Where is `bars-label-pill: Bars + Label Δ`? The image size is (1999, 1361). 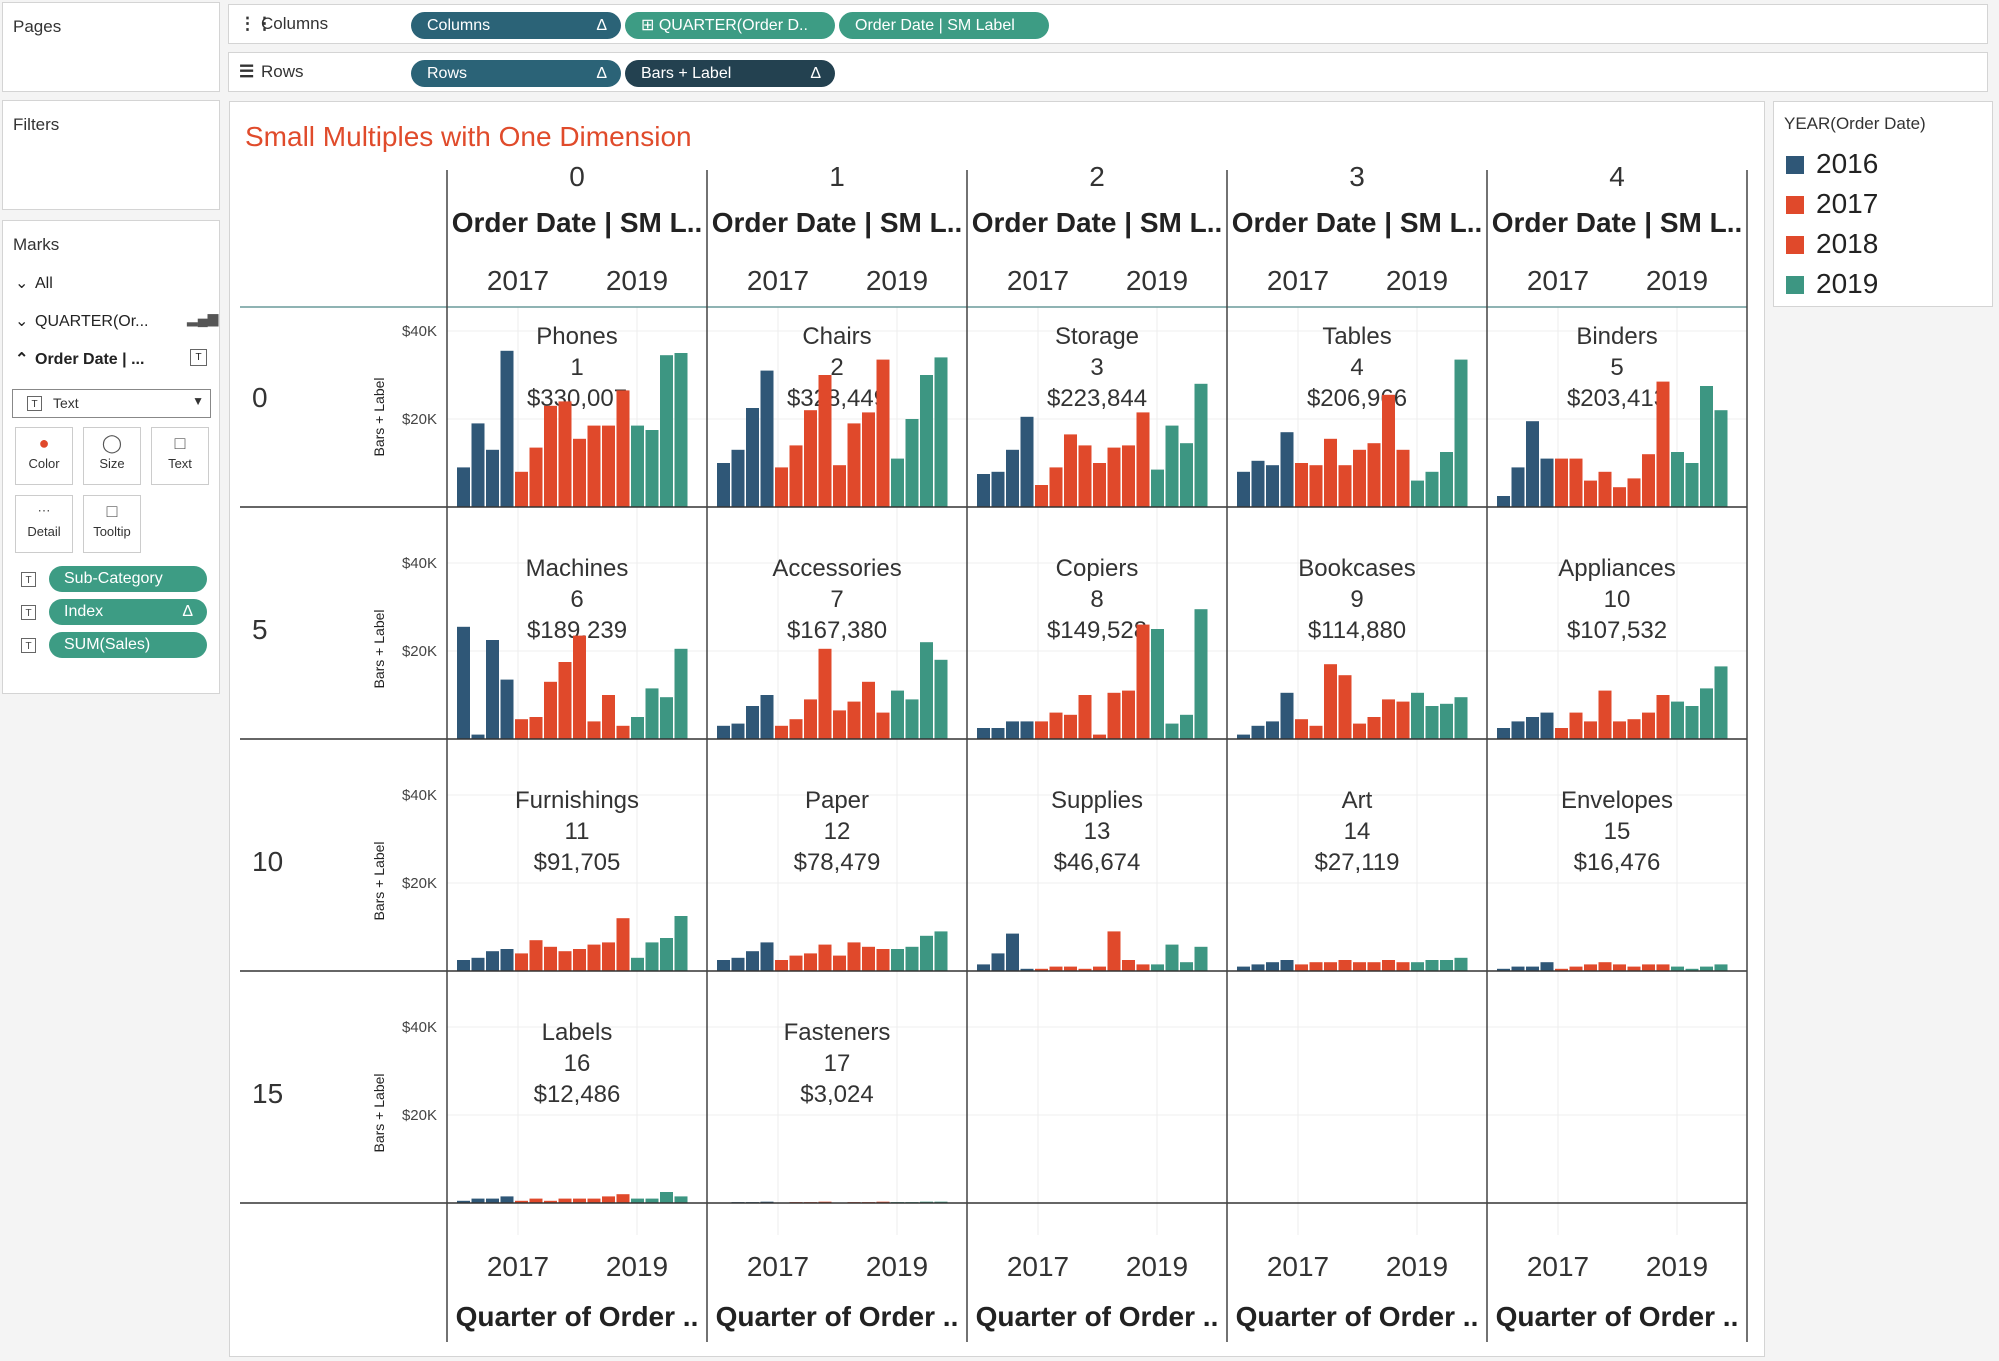
bars-label-pill: Bars + Label Δ is located at coordinates (730, 73).